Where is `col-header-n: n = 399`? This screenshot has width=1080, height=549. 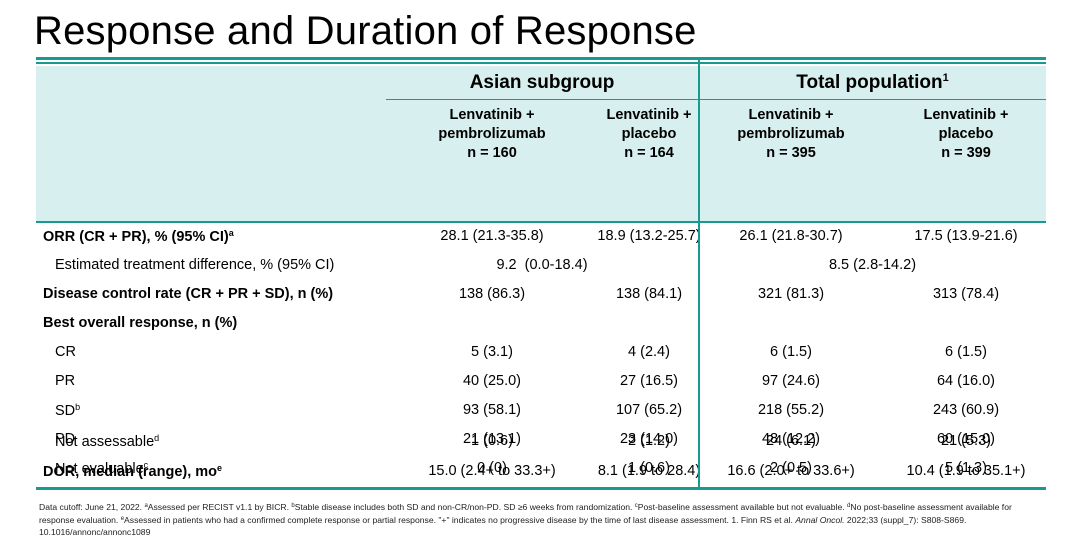
col-header-n: n = 399 is located at coordinates (966, 153).